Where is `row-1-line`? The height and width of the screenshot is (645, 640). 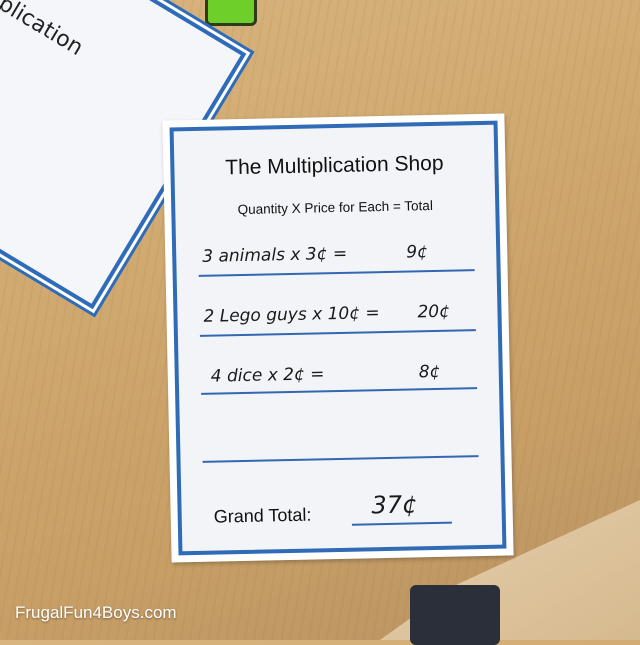 row-1-line is located at coordinates (336, 273).